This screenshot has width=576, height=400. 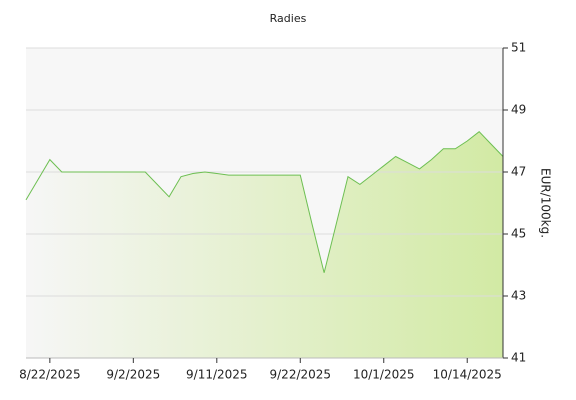 What do you see at coordinates (50, 375) in the screenshot?
I see `x-tick-label: 8/22/2025` at bounding box center [50, 375].